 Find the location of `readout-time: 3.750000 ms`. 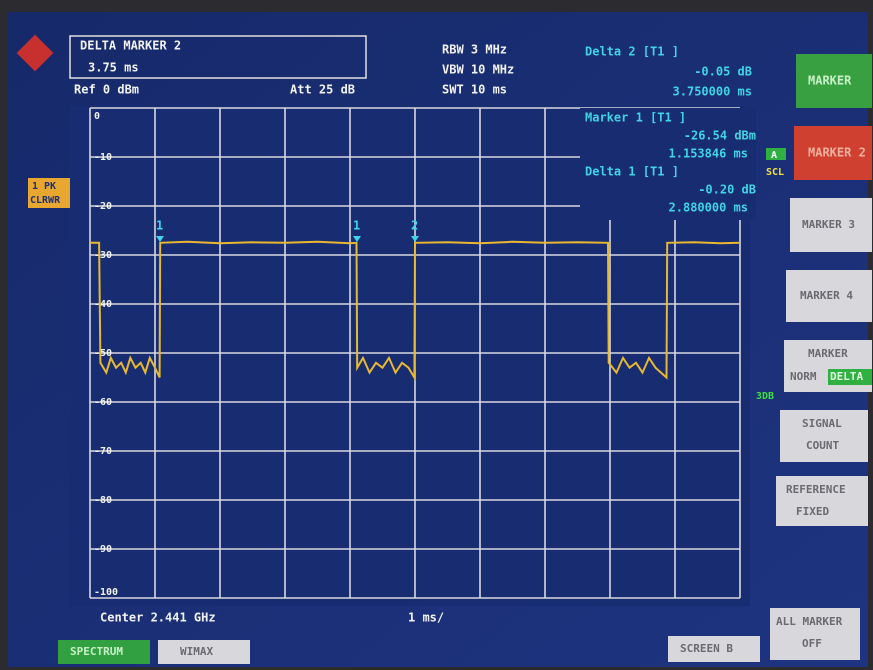

readout-time: 3.750000 ms is located at coordinates (712, 92).